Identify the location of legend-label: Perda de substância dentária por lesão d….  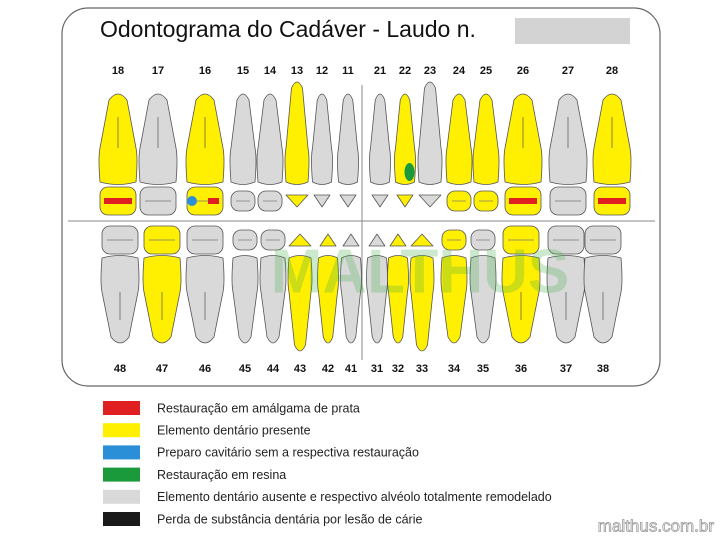
(289, 519).